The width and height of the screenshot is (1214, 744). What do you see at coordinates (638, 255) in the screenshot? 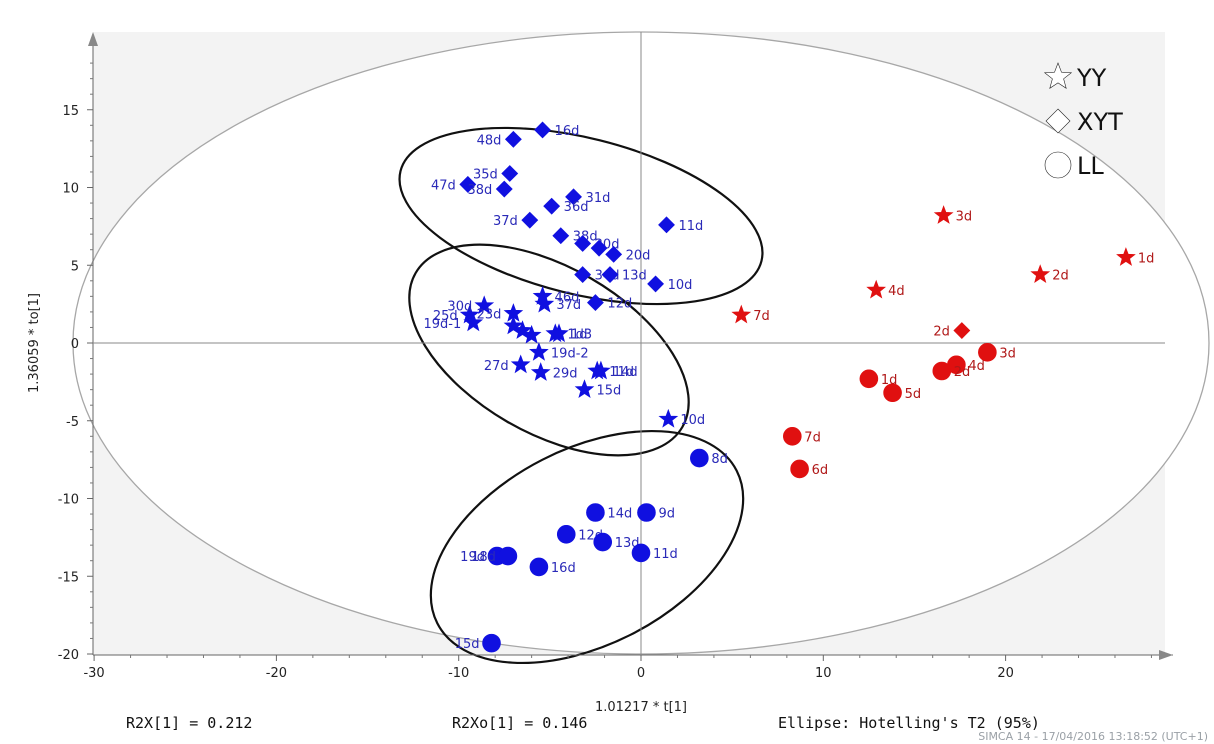
I see `point-label: 20d` at bounding box center [638, 255].